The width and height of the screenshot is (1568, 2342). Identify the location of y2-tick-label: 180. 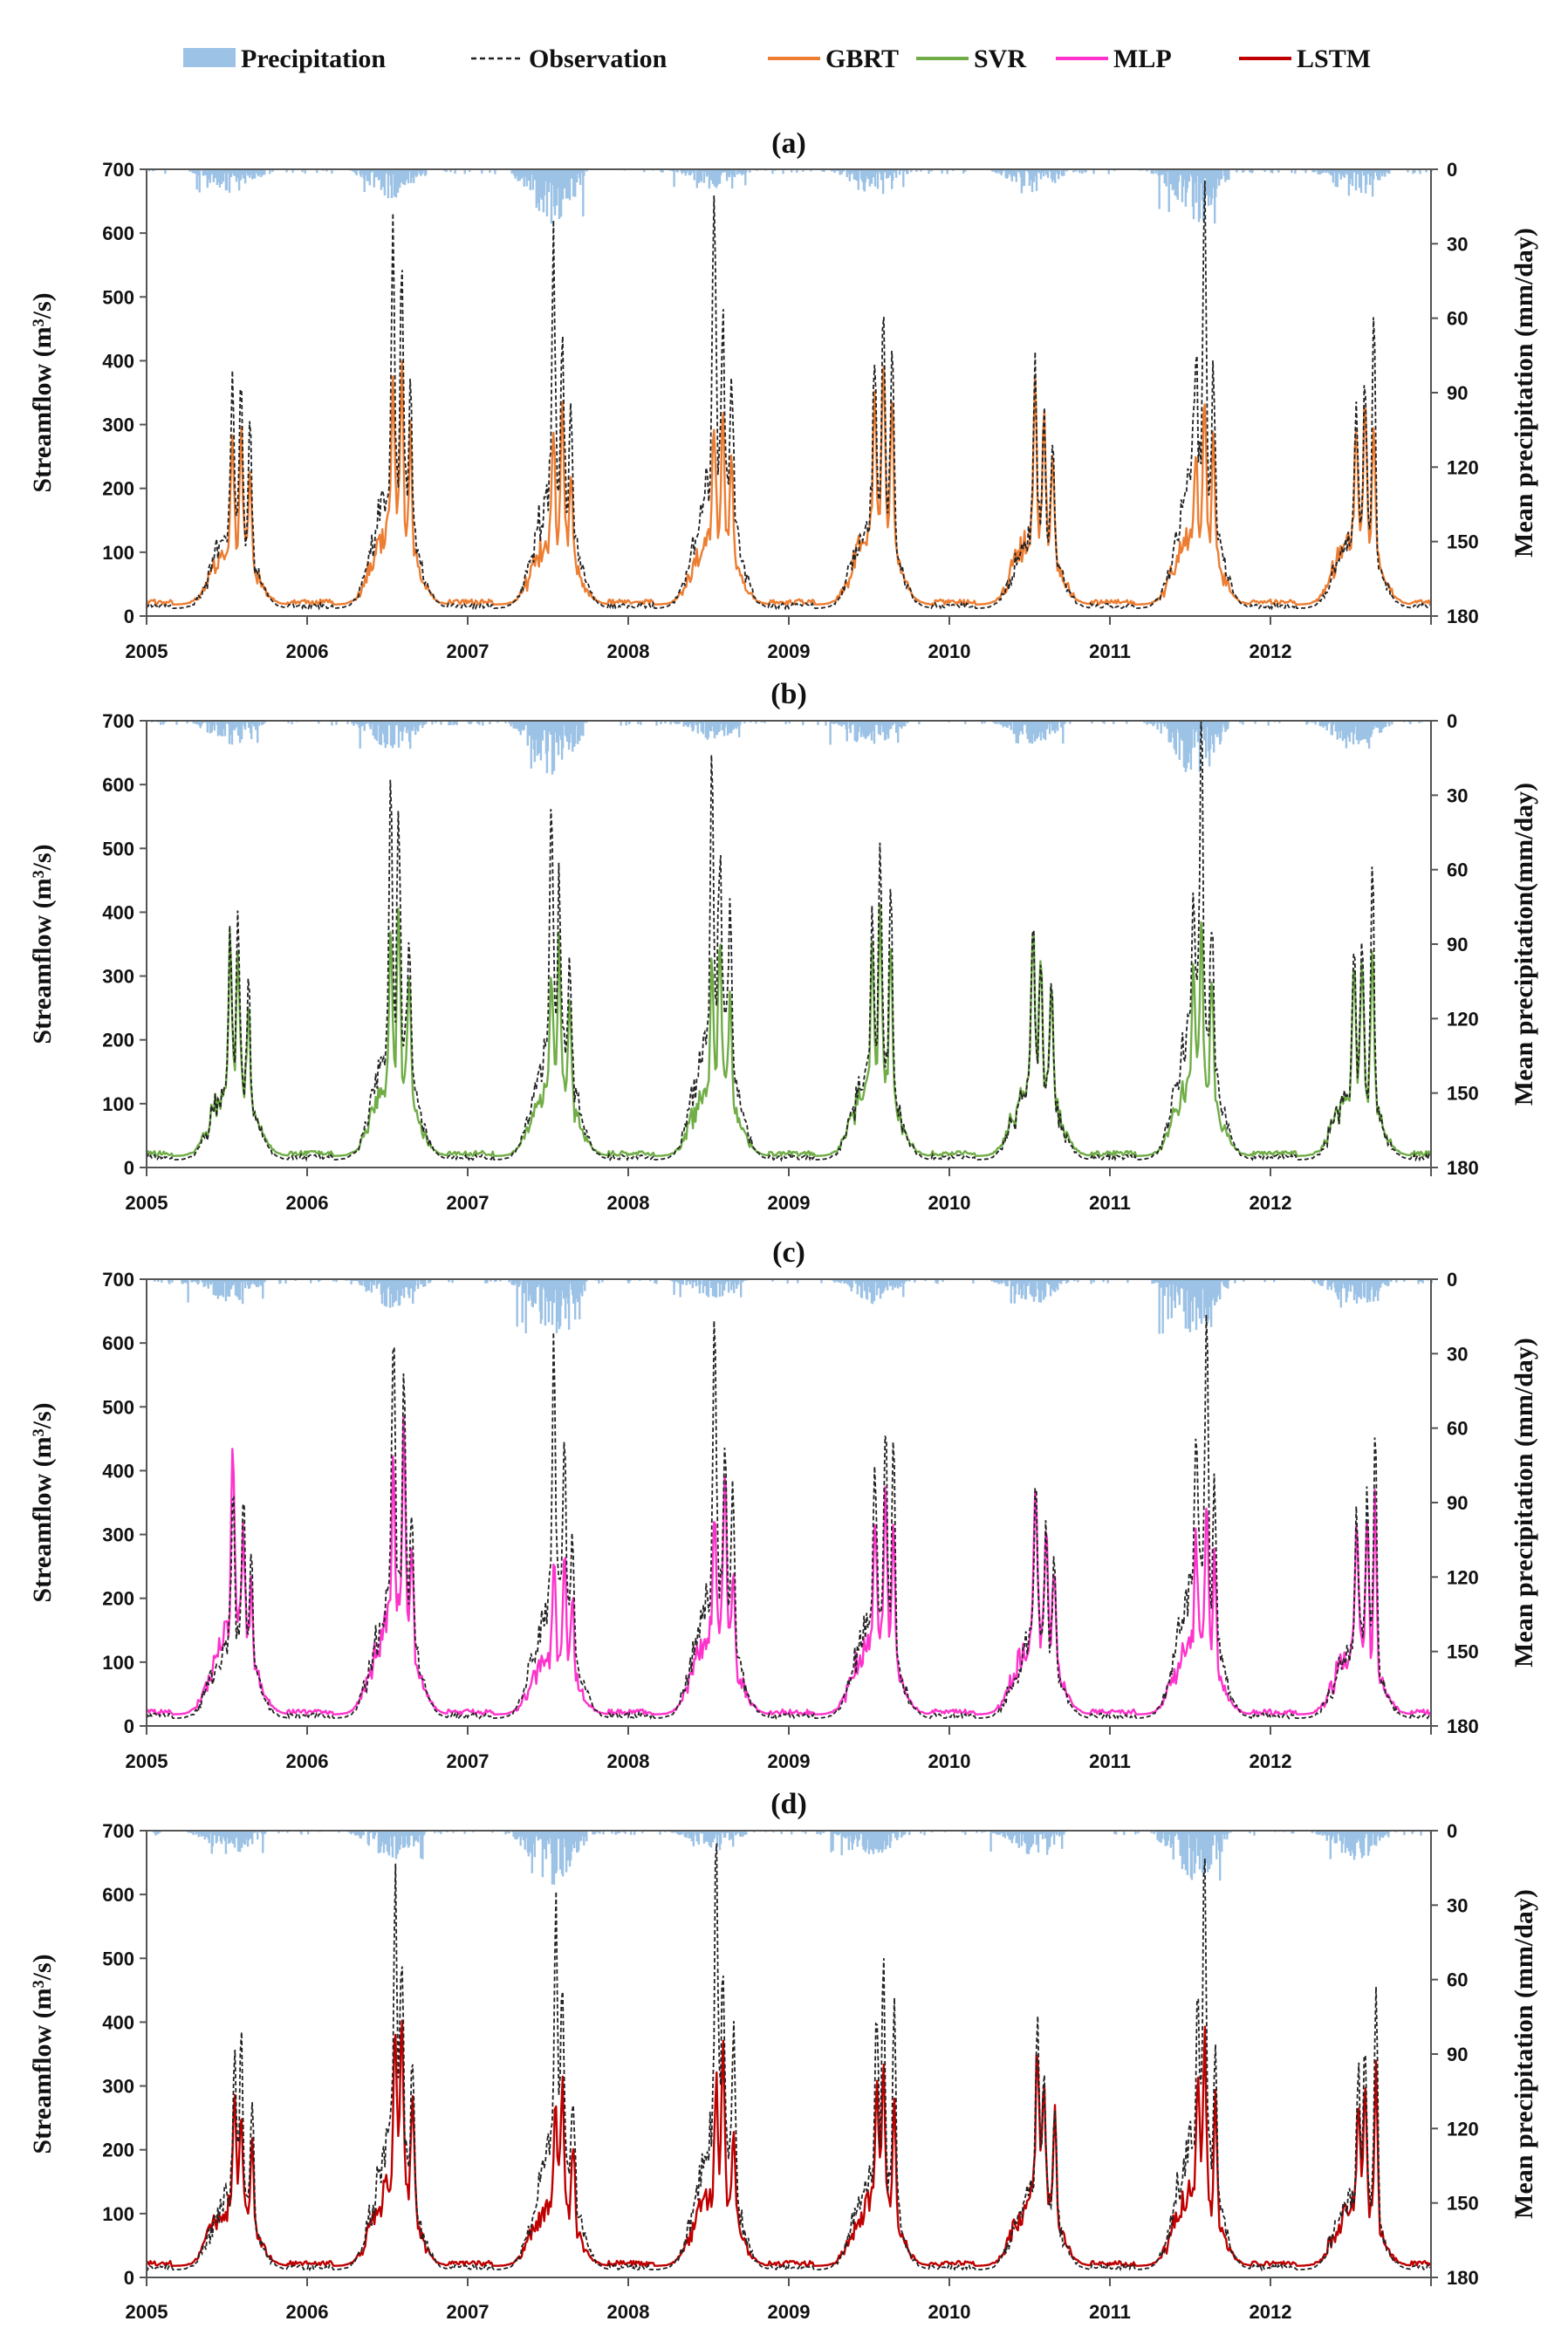
(1463, 1168).